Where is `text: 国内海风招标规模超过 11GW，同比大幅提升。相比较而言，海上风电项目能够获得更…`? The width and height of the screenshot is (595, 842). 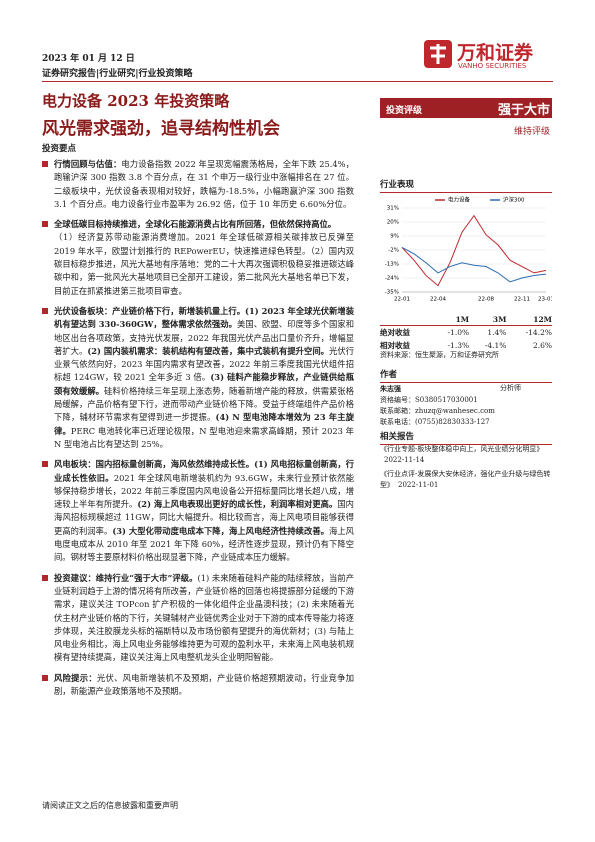 text: 国内海风招标规模超过 11GW，同比大幅提升。相比较而言，海上风电项目能够获得更… is located at coordinates (204, 517).